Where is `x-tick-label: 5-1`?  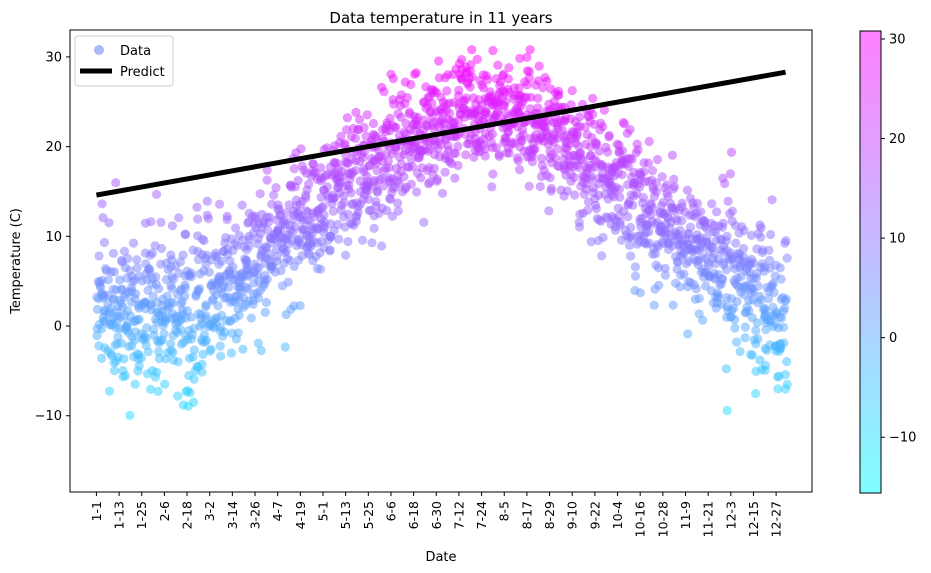 x-tick-label: 5-1 is located at coordinates (322, 511).